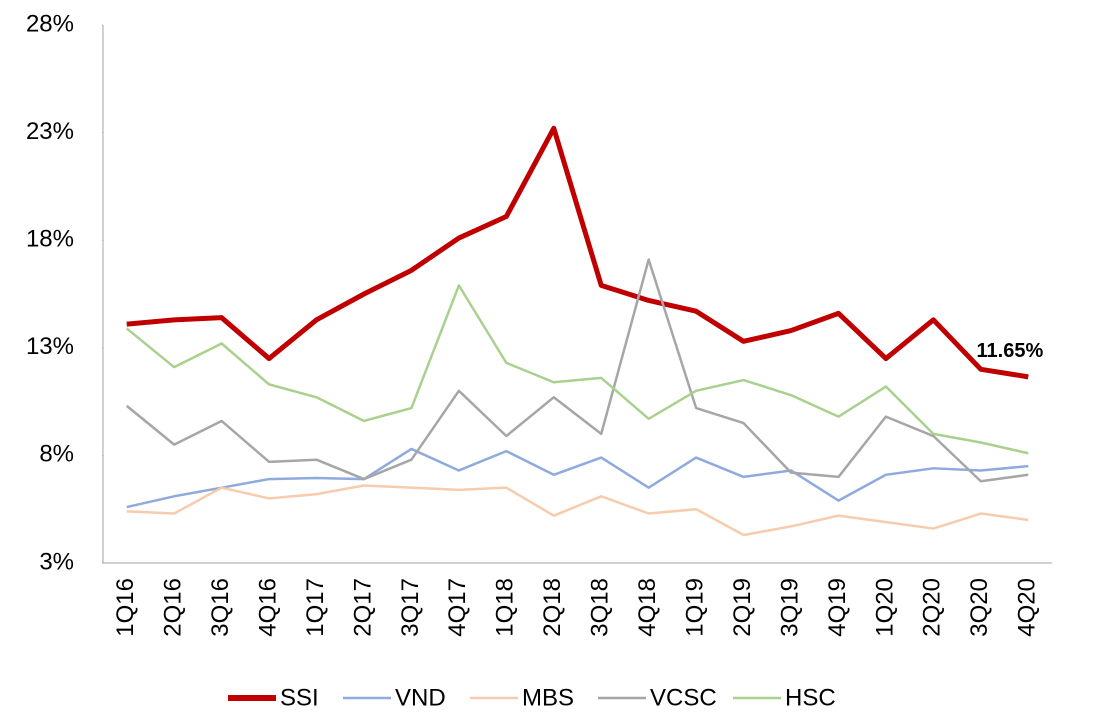 The height and width of the screenshot is (715, 1096). I want to click on x-tick-label: 2Q20, so click(932, 607).